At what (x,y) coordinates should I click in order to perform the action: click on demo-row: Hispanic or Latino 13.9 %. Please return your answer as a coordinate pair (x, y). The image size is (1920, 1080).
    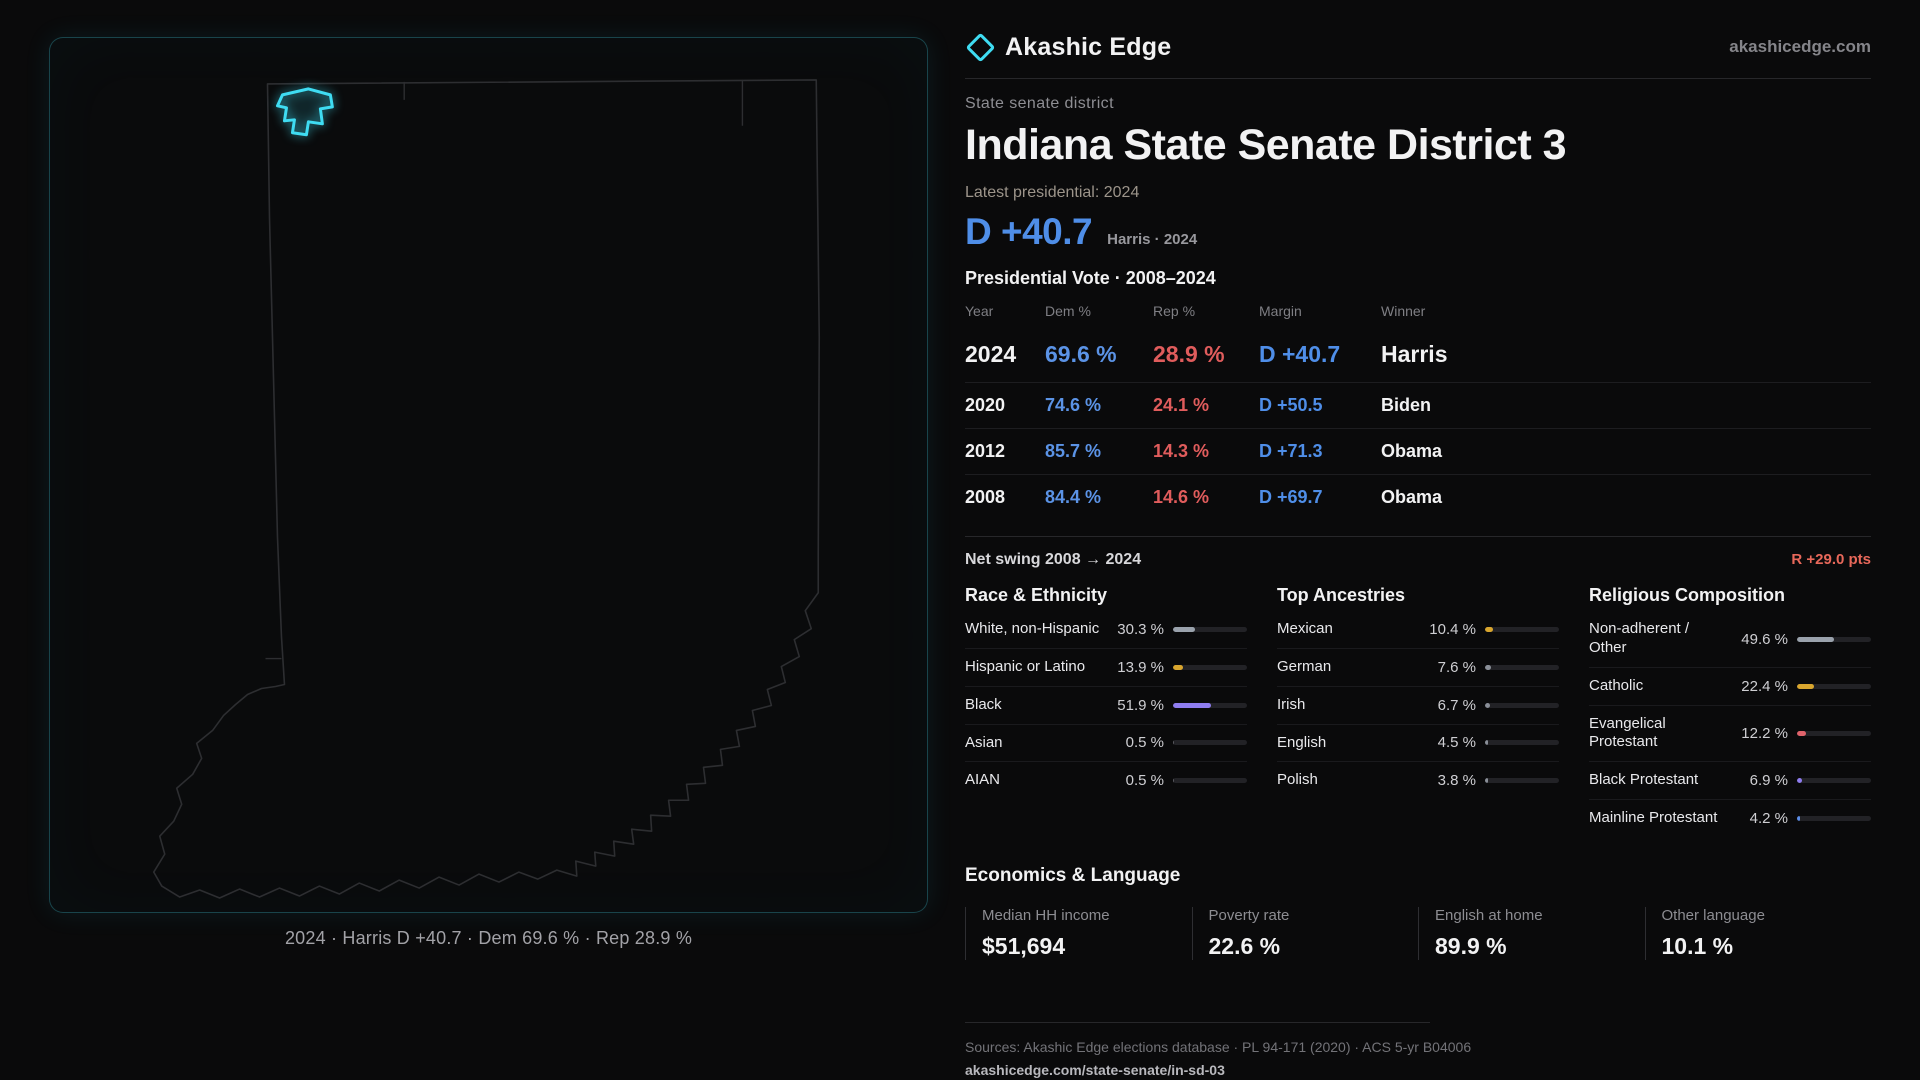
    Looking at the image, I should click on (1106, 668).